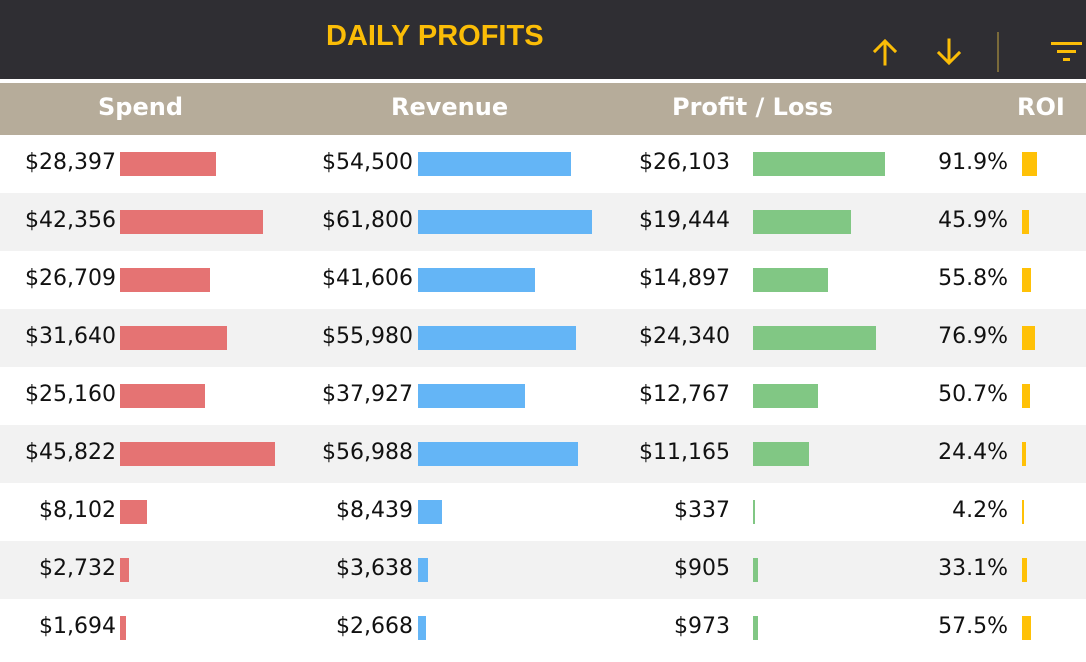 Image resolution: width=1086 pixels, height=662 pixels. Describe the element at coordinates (973, 568) in the screenshot. I see `roi-value: 33.1%` at that location.